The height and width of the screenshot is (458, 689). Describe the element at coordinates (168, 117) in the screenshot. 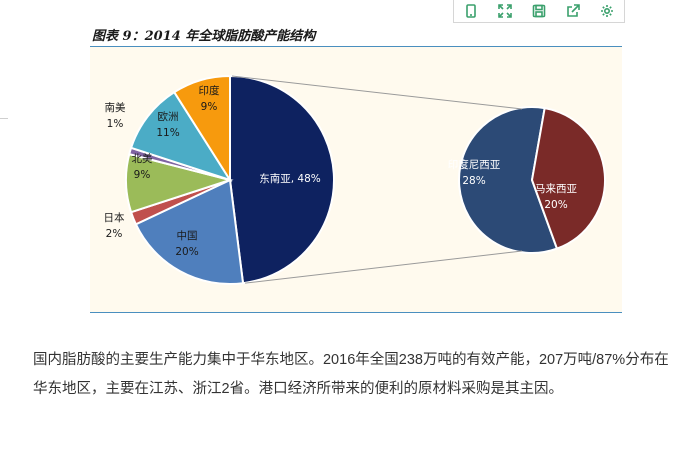

I see `main-pie-5-label: 欧洲` at that location.